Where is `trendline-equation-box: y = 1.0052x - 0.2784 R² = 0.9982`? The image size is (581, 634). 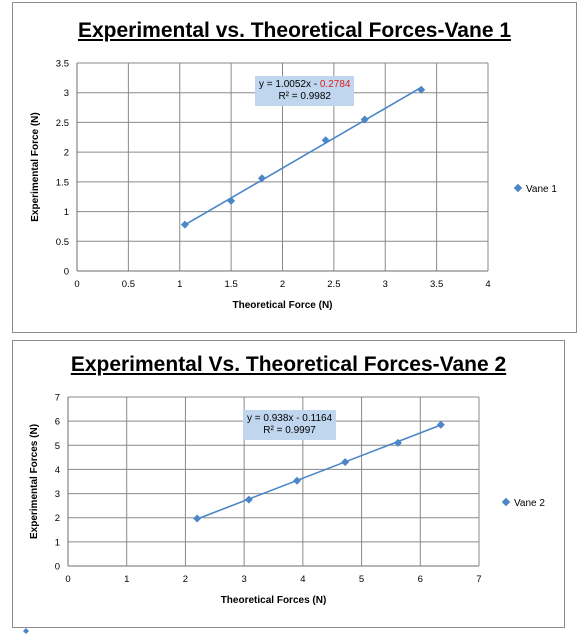
trendline-equation-box: y = 1.0052x - 0.2784 R² = 0.9982 is located at coordinates (305, 91).